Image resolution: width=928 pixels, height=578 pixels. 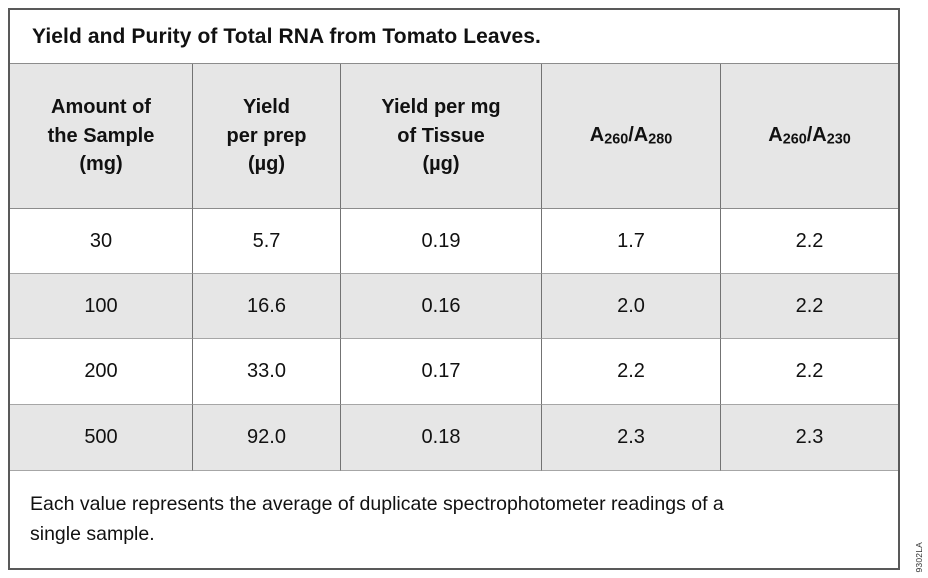 I want to click on header-line: (mg), so click(x=101, y=164).